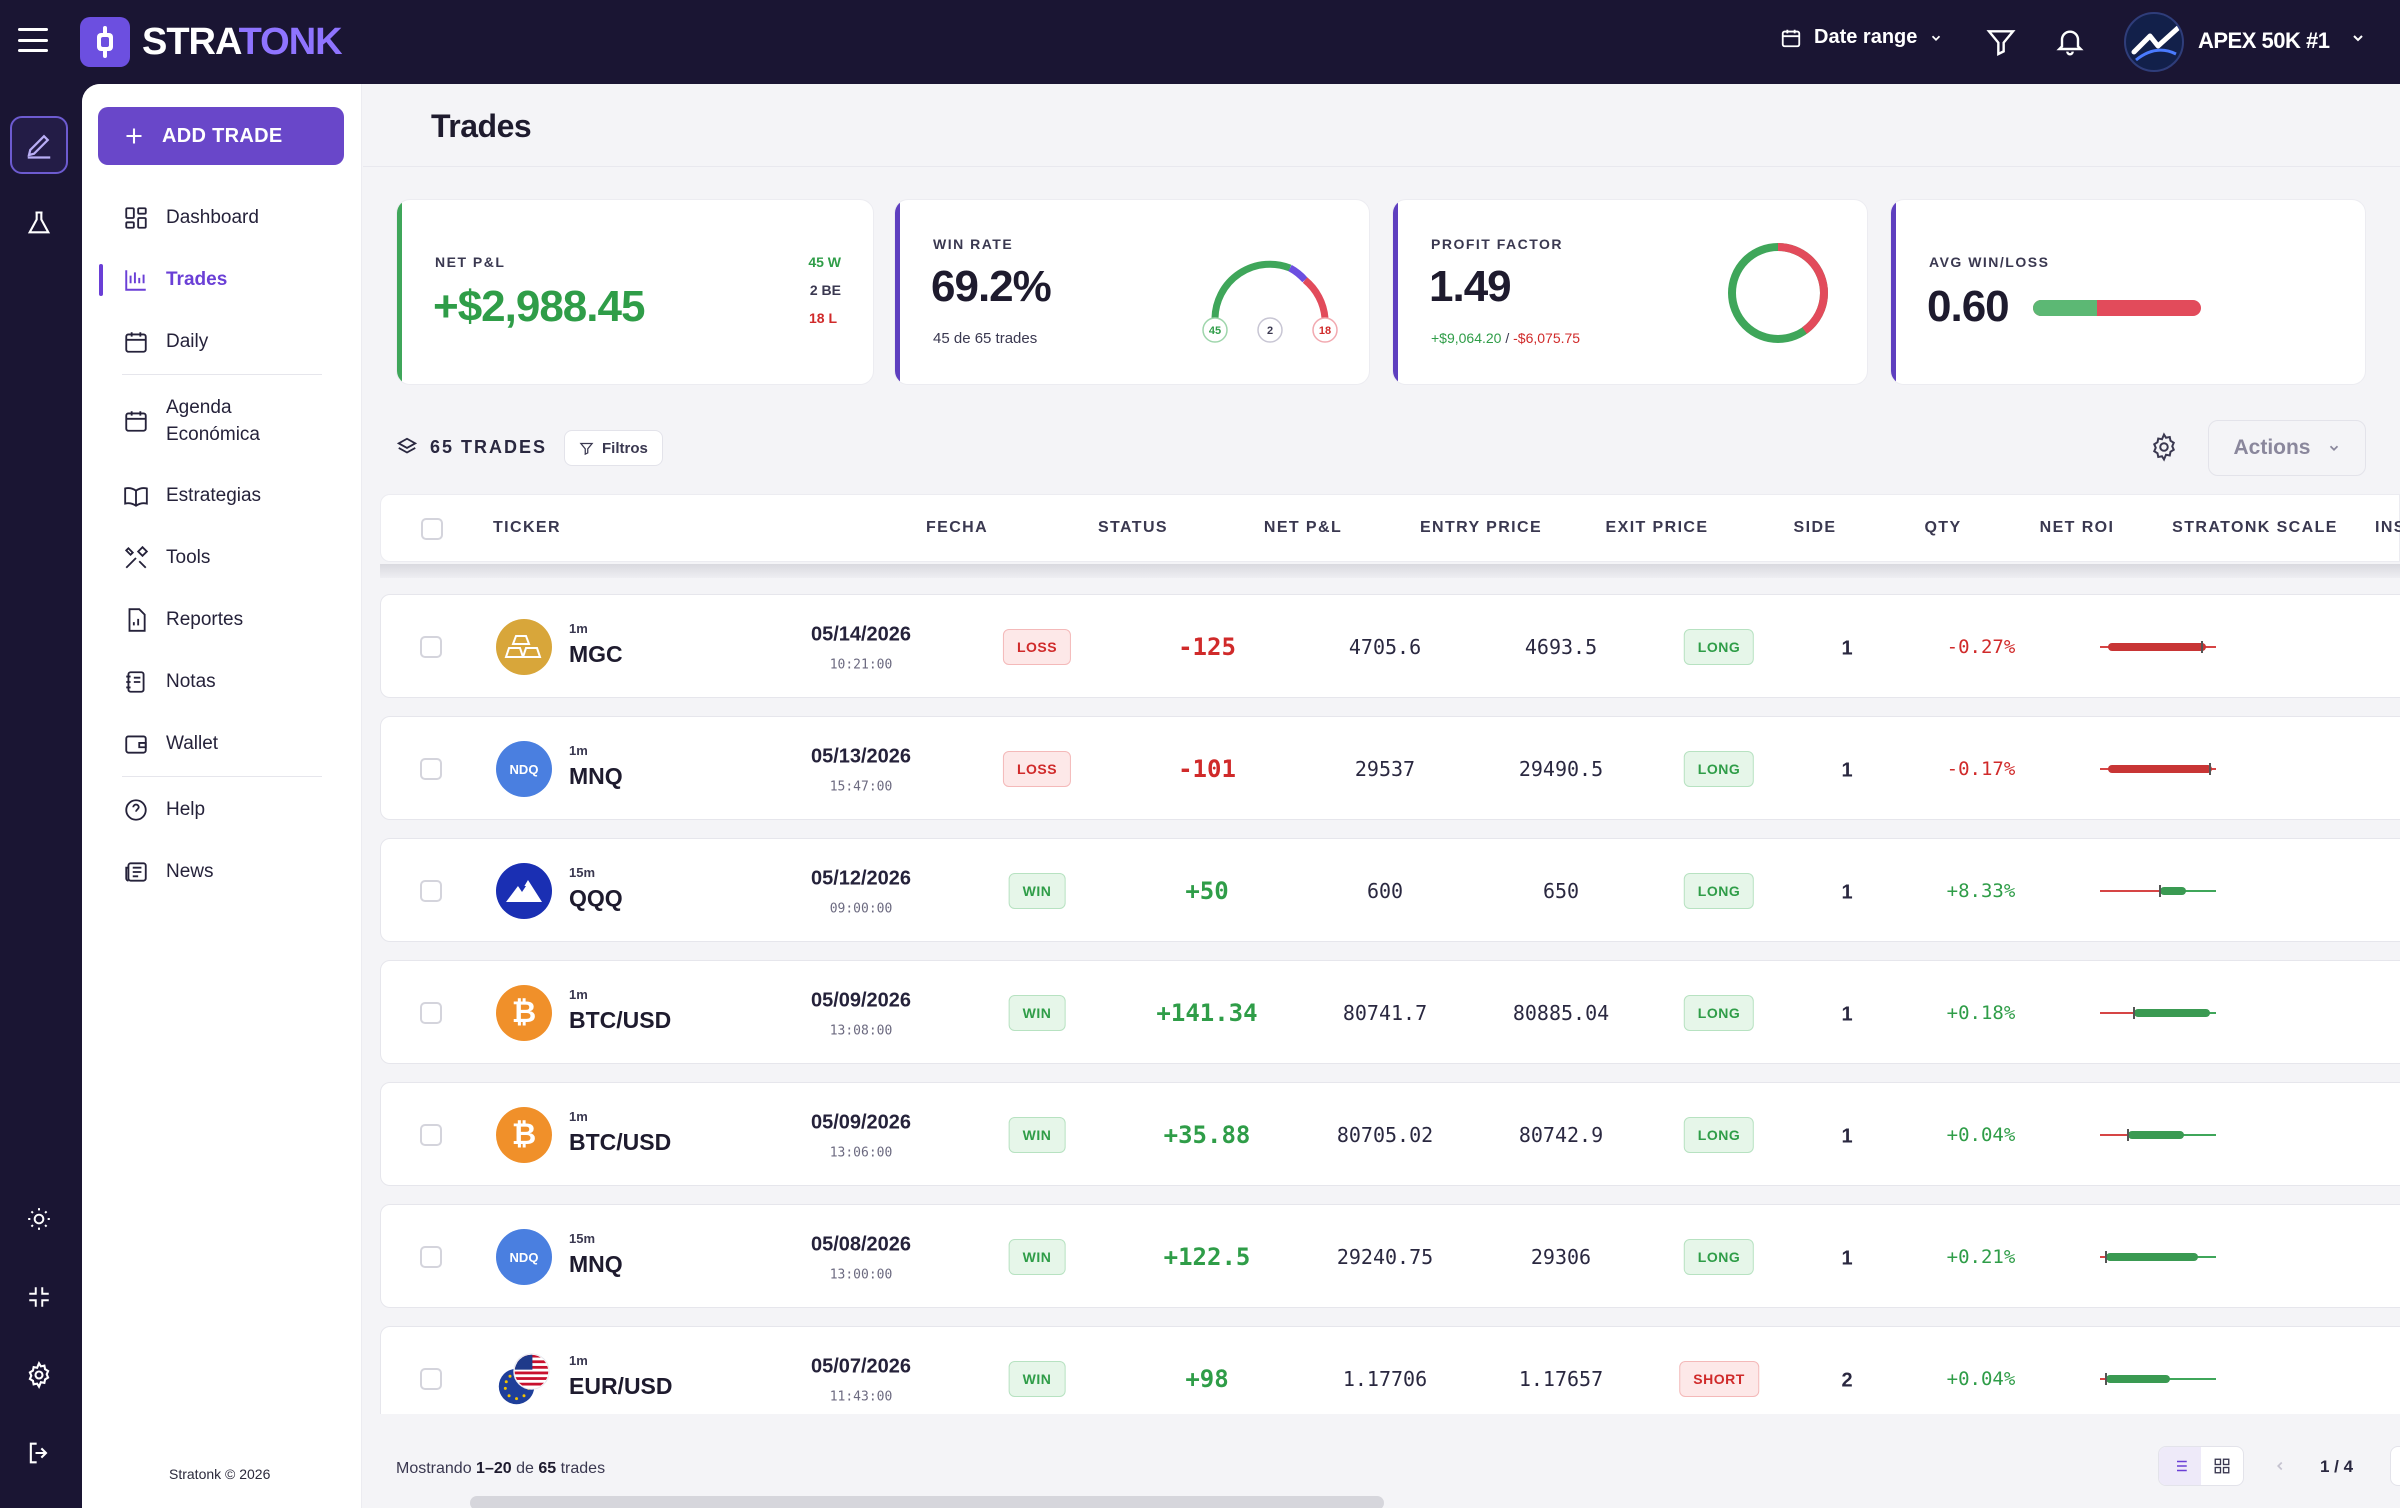 This screenshot has width=2400, height=1508. I want to click on help-icon, so click(136, 810).